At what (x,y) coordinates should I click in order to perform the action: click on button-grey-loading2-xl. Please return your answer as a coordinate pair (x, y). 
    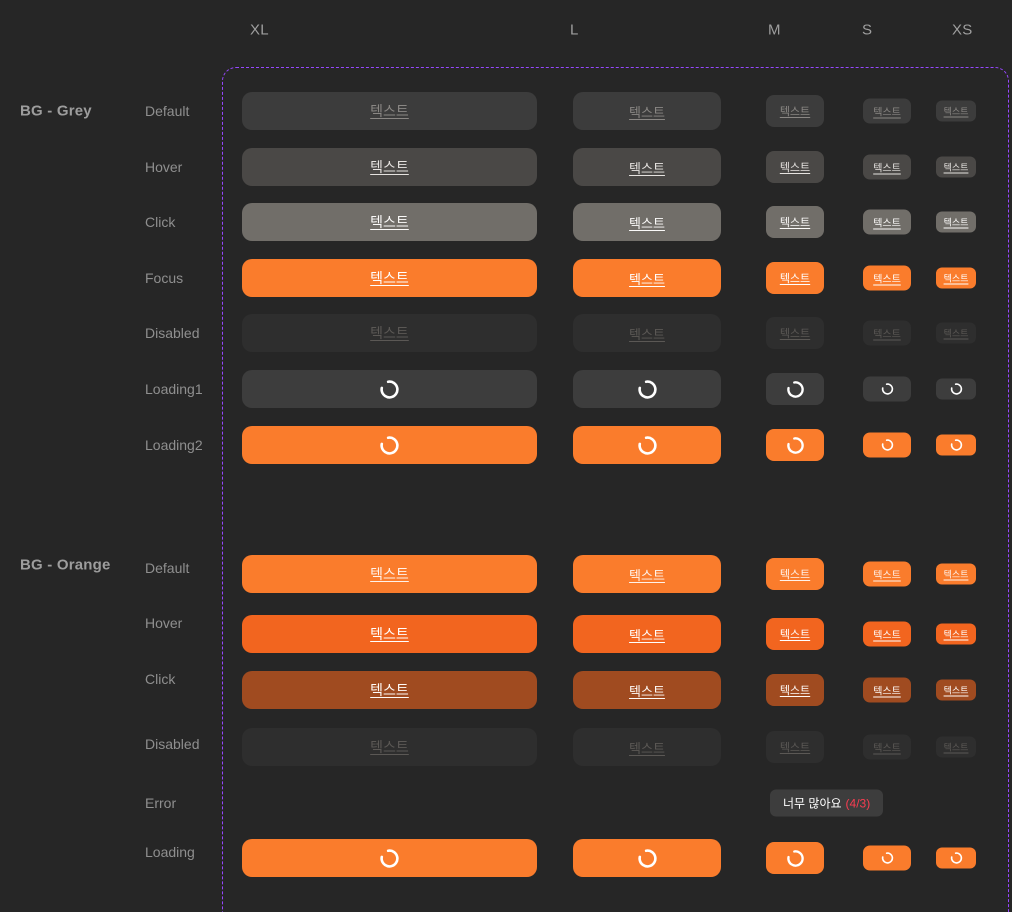
    Looking at the image, I should click on (389, 445).